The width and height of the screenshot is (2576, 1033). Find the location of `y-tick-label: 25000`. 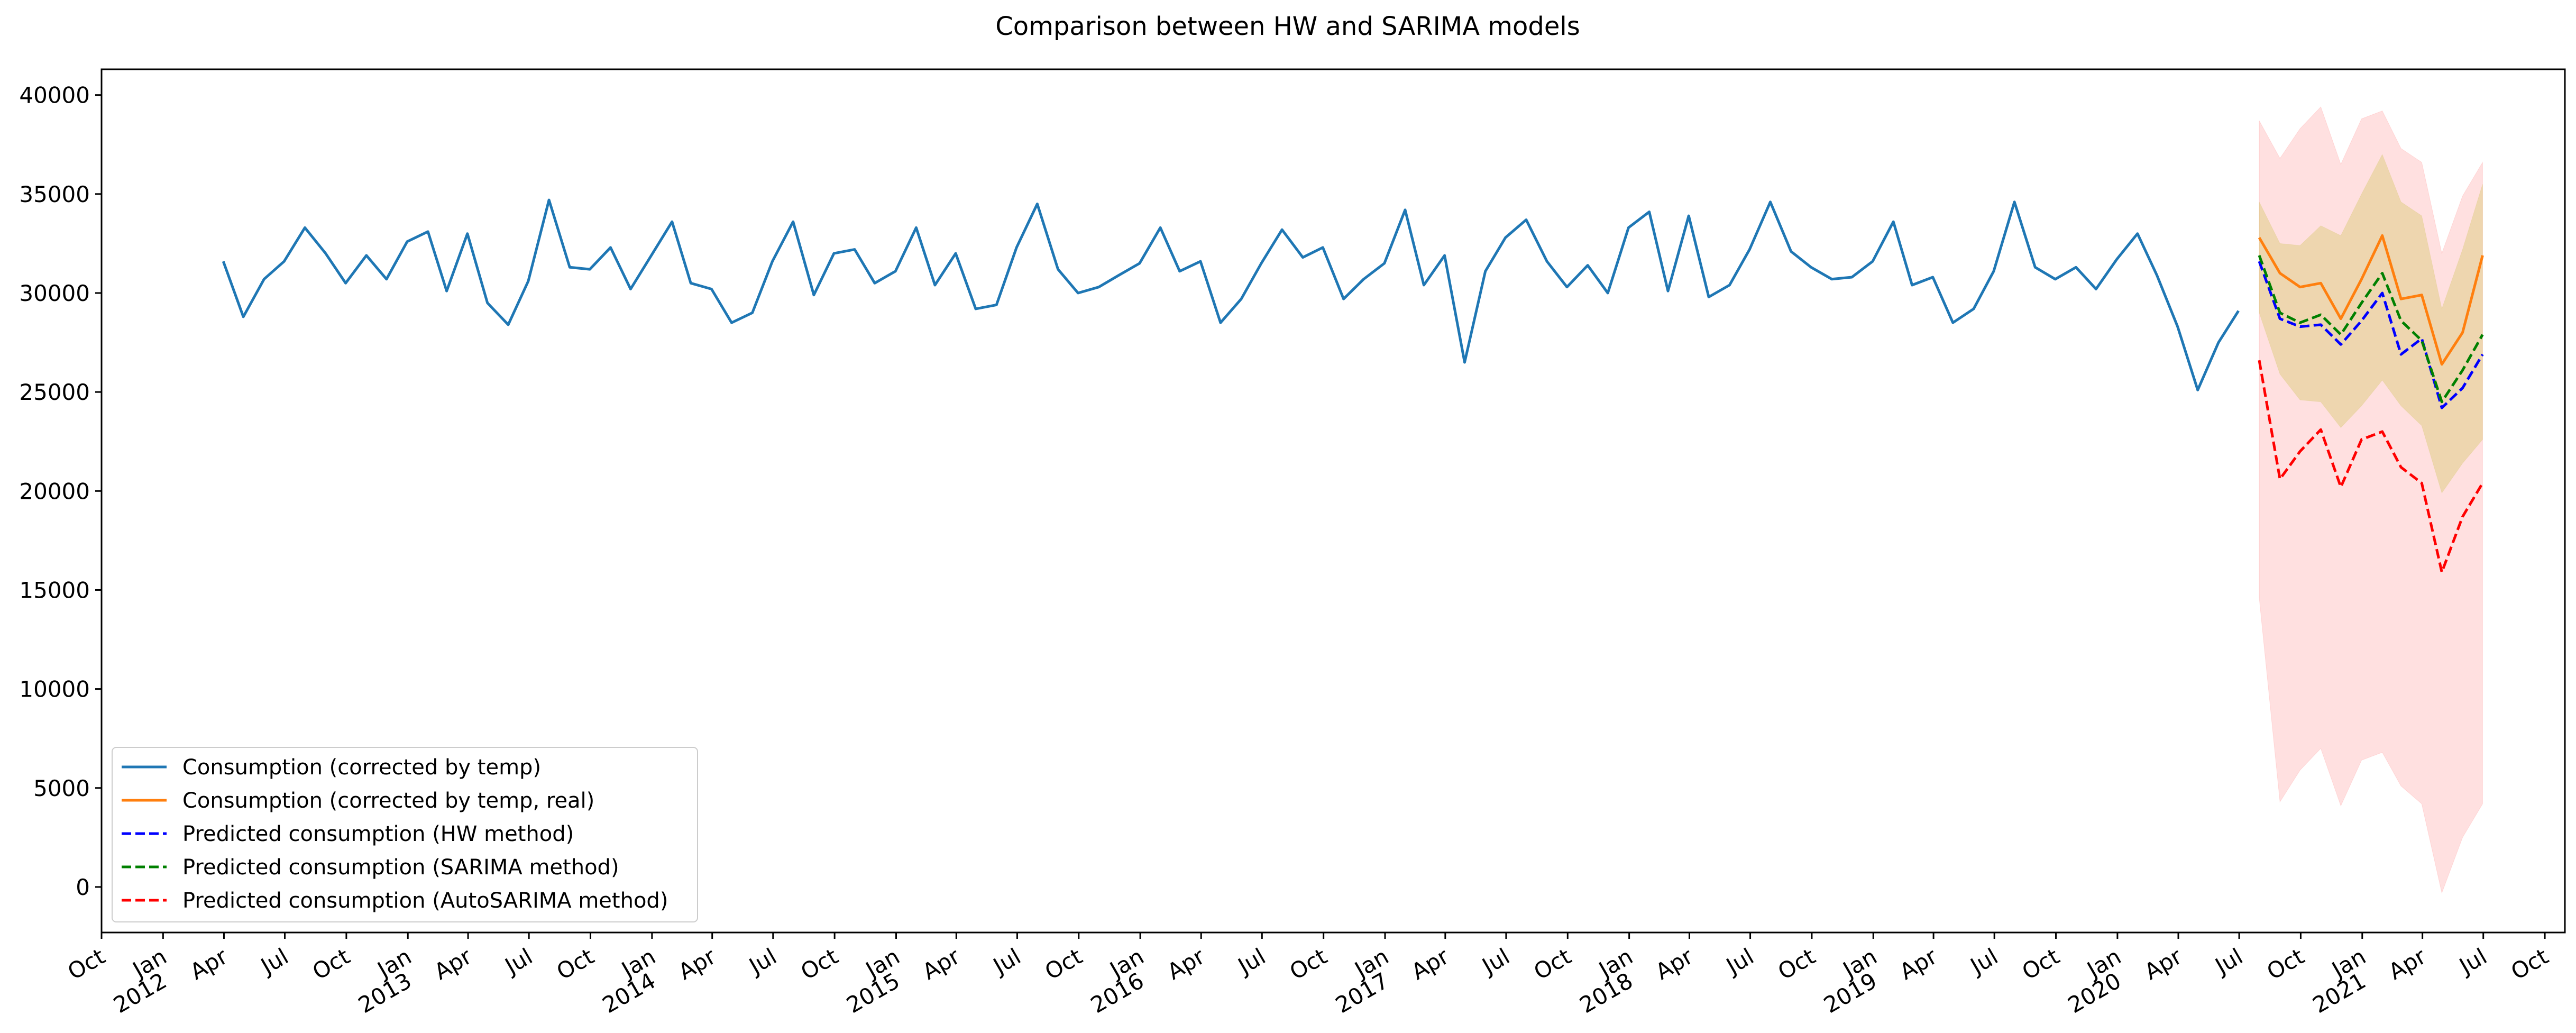

y-tick-label: 25000 is located at coordinates (55, 392).